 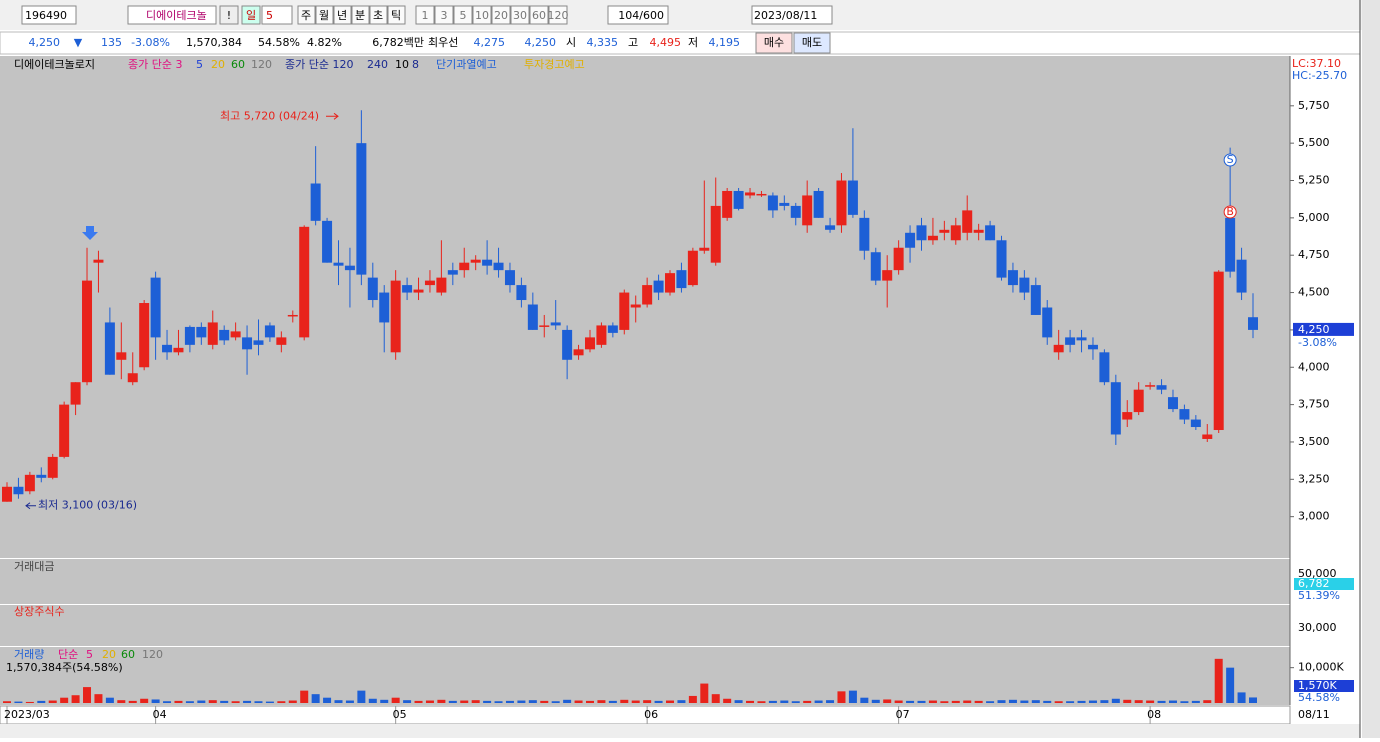 I want to click on buy-btn, so click(x=774, y=43).